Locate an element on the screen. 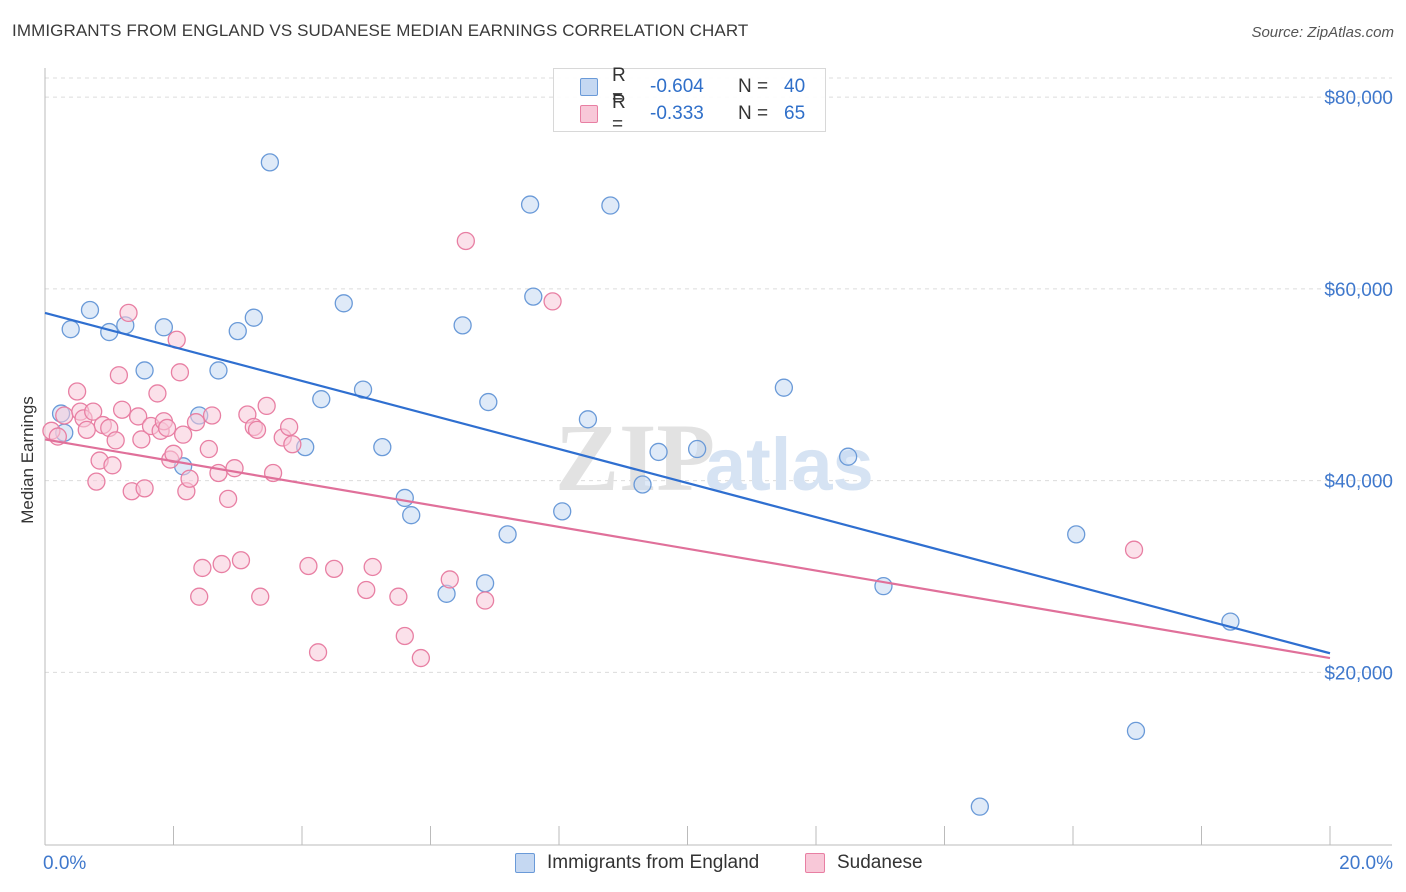  legend-row-sudanese: R = -0.333 N = 65 is located at coordinates (693, 113).